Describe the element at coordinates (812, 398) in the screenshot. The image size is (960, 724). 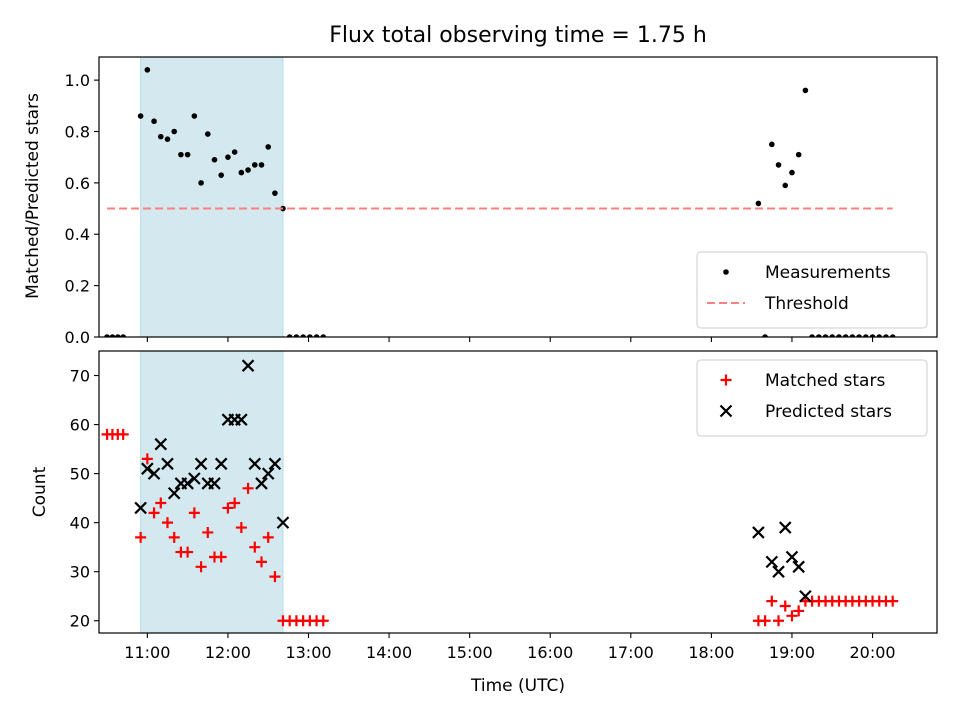
I see `legend: Matched stars Predicted stars` at that location.